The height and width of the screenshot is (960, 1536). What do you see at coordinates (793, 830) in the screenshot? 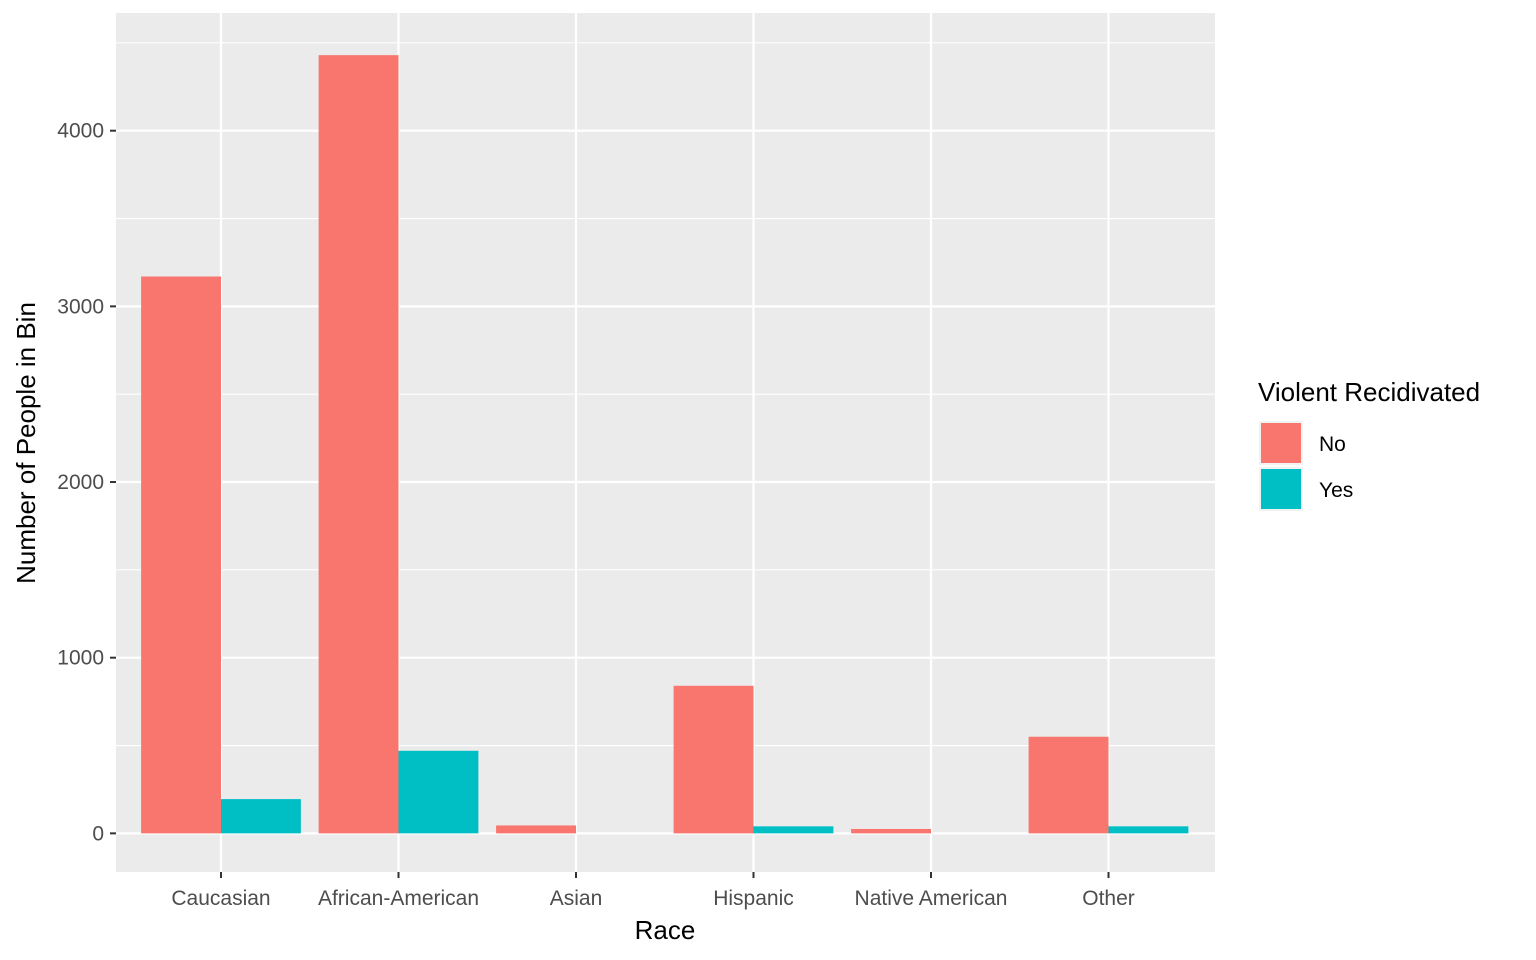
I see `bar-yes-hispanic` at bounding box center [793, 830].